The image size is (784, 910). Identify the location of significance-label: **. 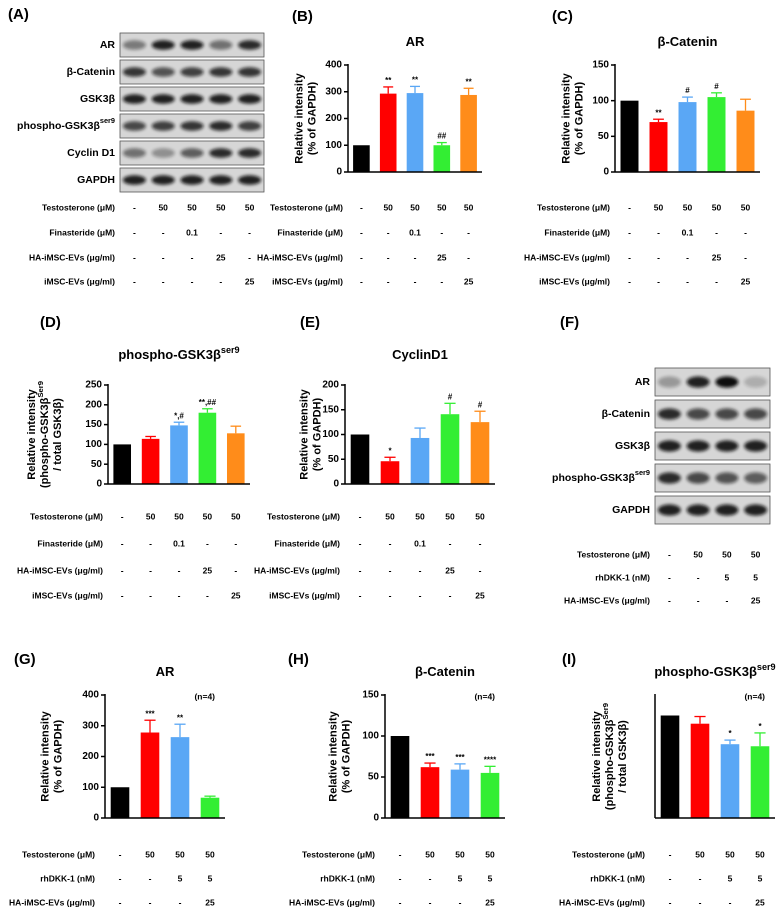
(468, 81).